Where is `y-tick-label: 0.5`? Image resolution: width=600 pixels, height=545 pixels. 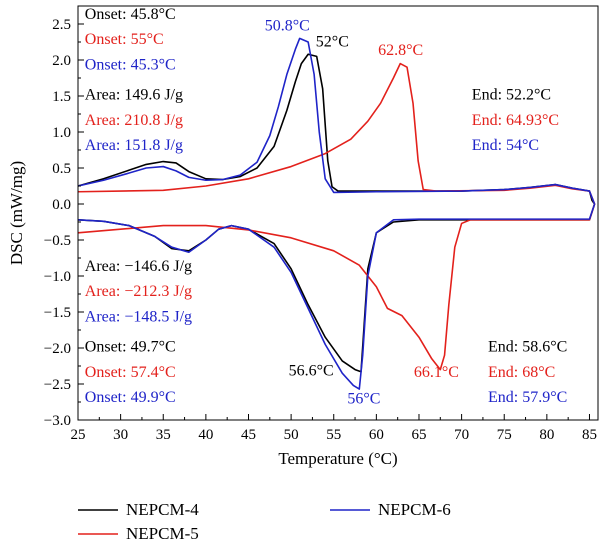
y-tick-label: 0.5 is located at coordinates (61, 169).